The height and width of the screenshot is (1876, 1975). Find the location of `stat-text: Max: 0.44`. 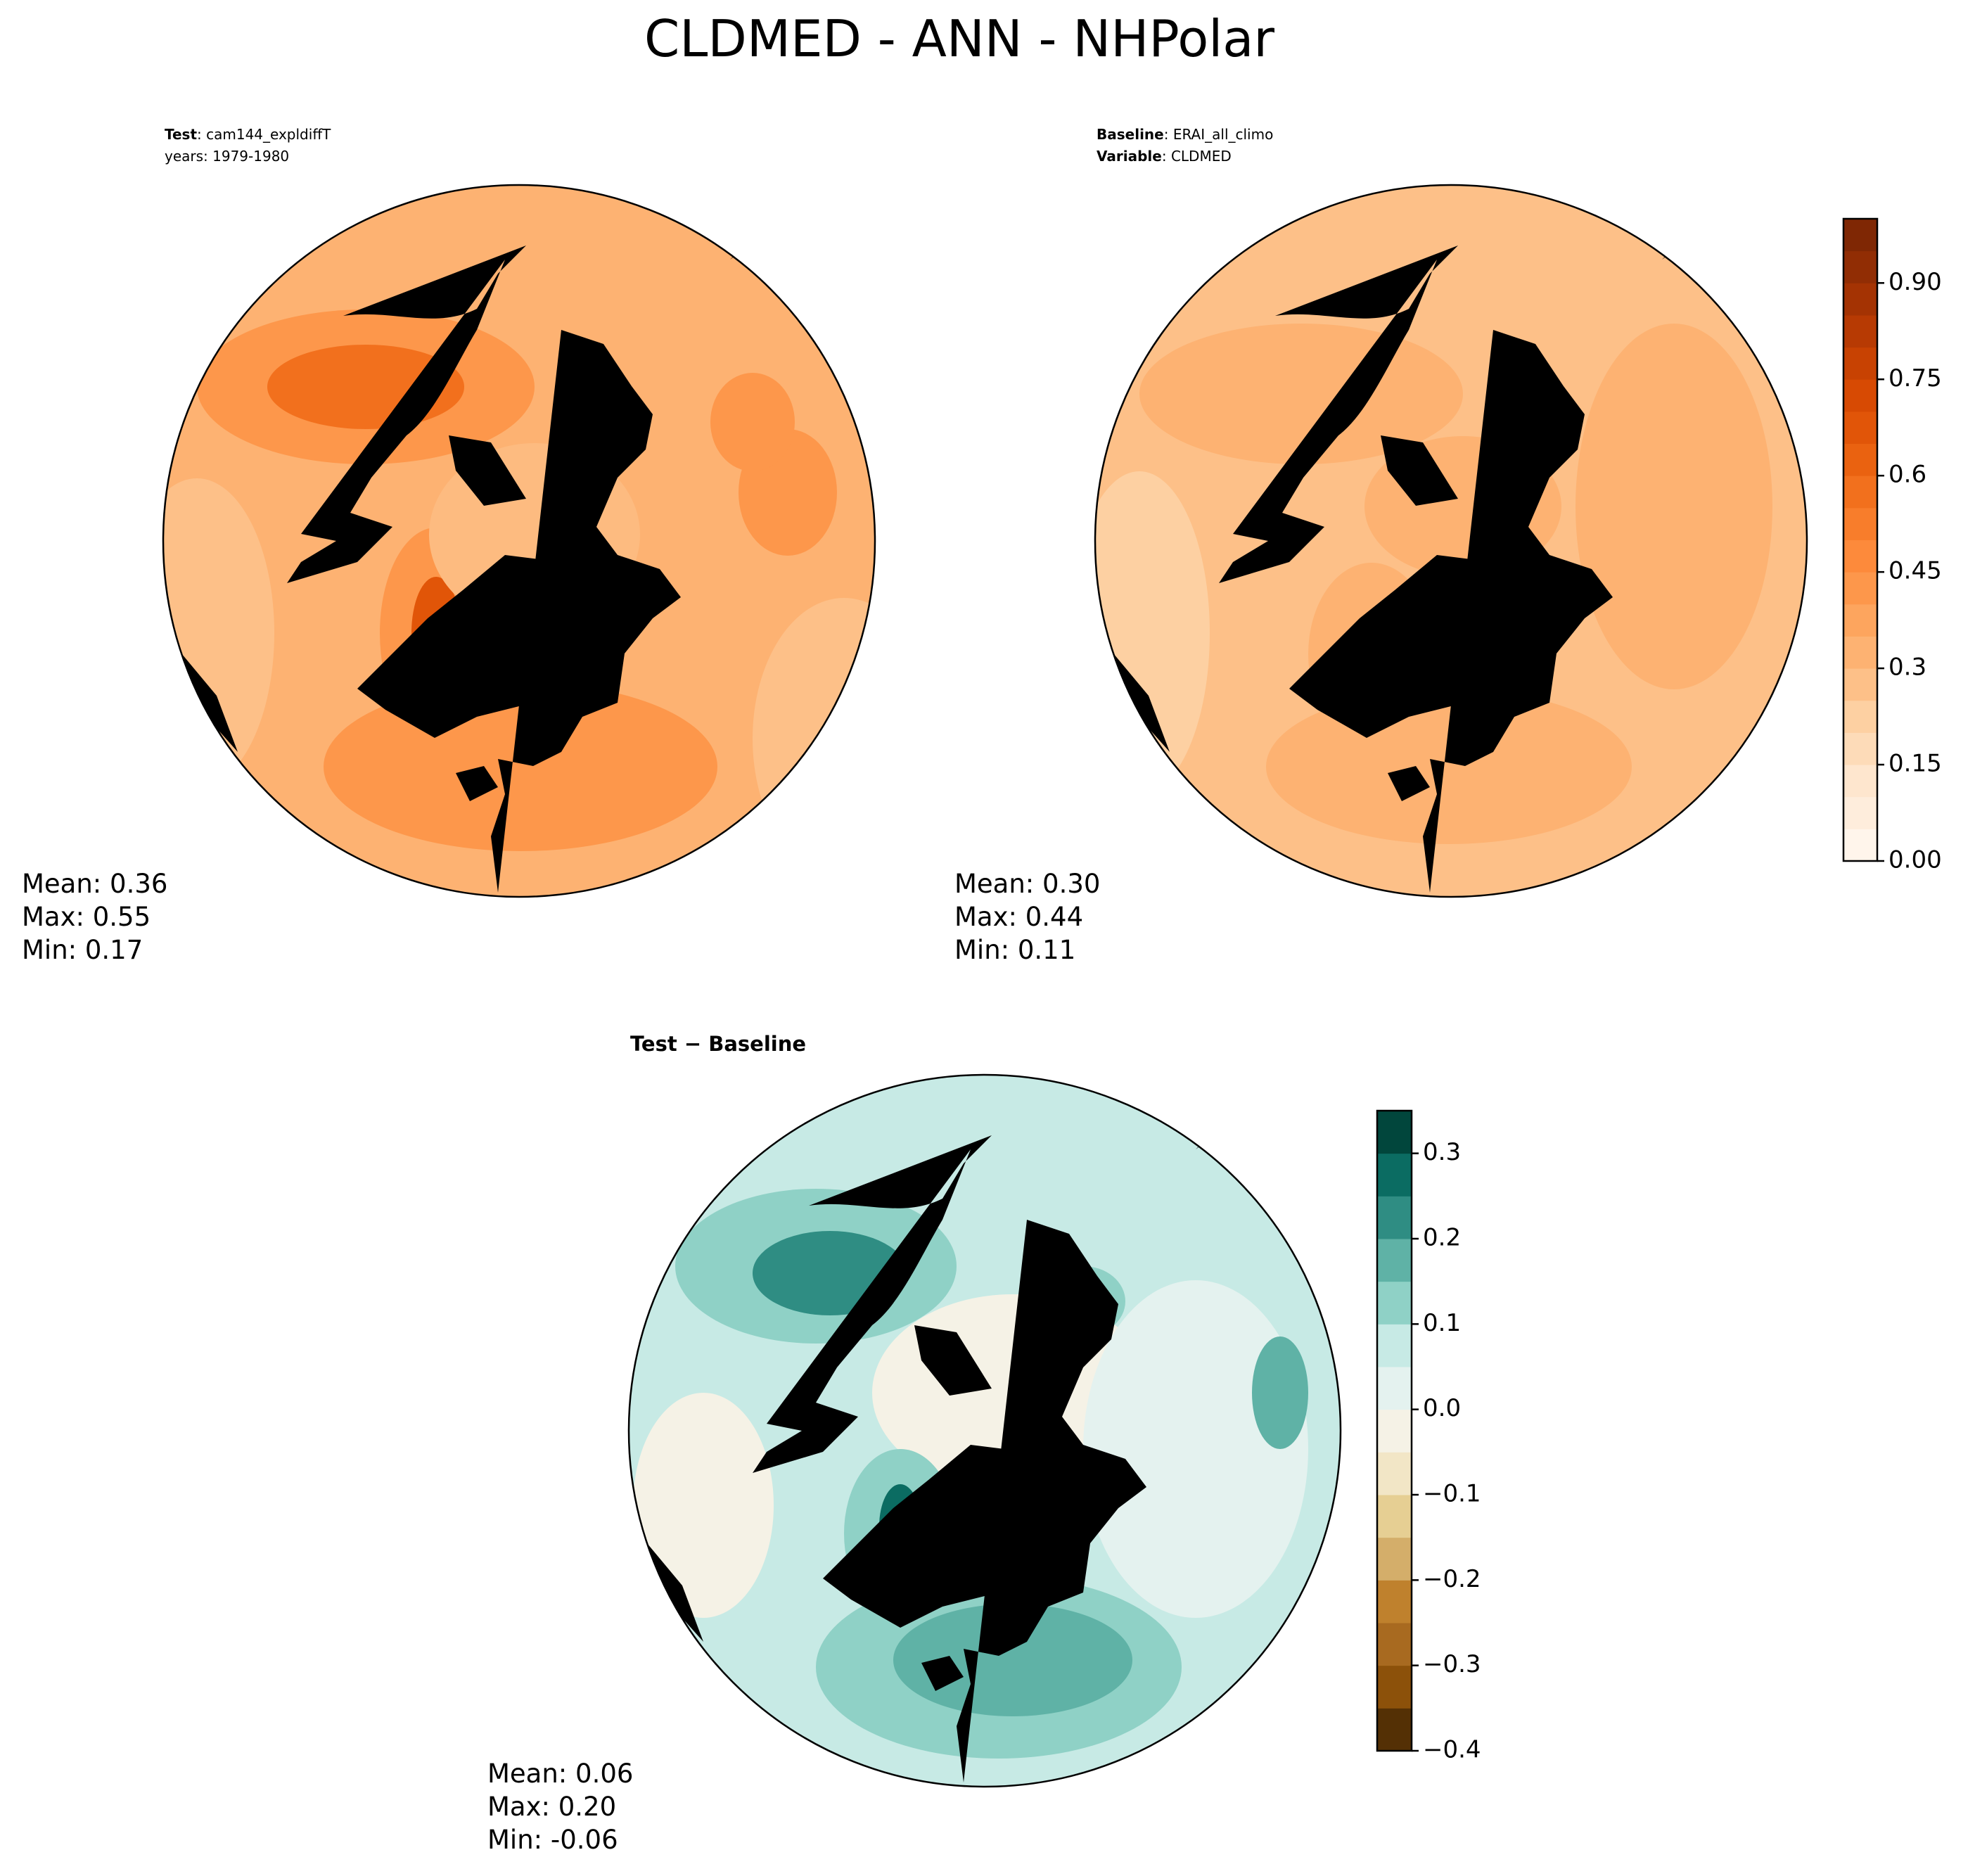

stat-text: Max: 0.44 is located at coordinates (1018, 917).